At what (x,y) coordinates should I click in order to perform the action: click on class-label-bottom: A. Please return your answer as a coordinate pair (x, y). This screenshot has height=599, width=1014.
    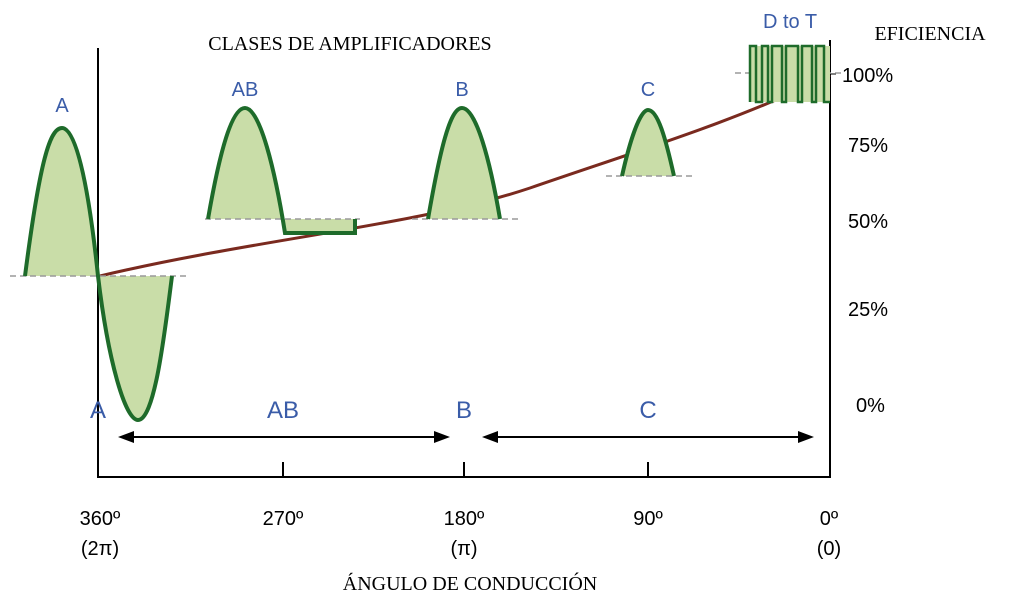
    Looking at the image, I should click on (98, 410).